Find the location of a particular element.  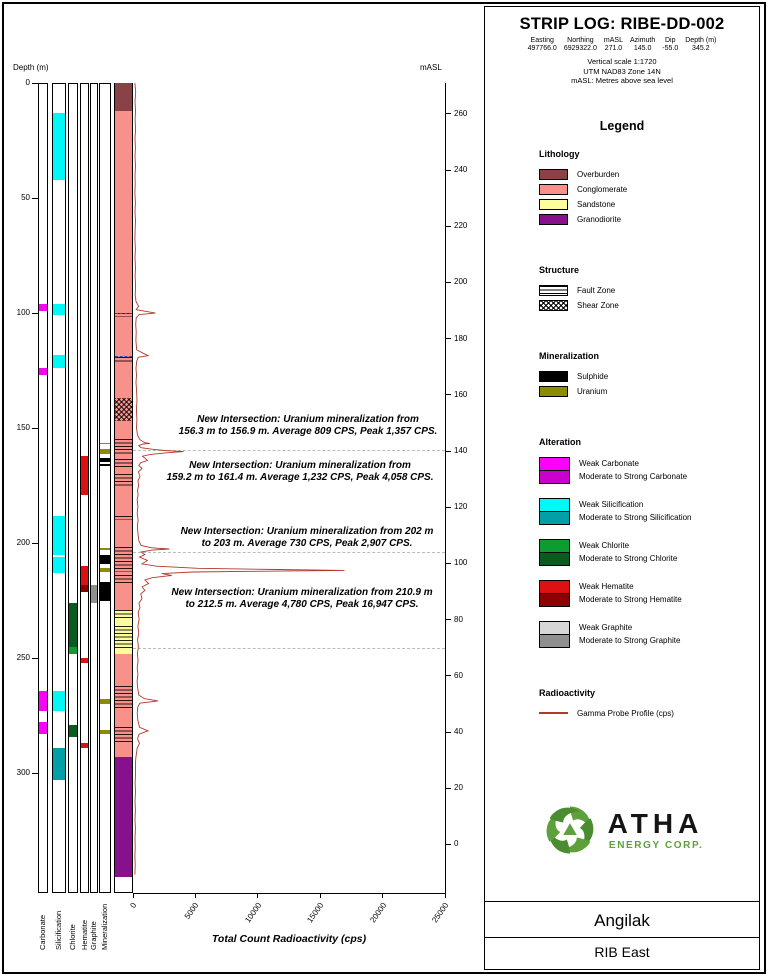

structure-shear-zone is located at coordinates (123, 410).